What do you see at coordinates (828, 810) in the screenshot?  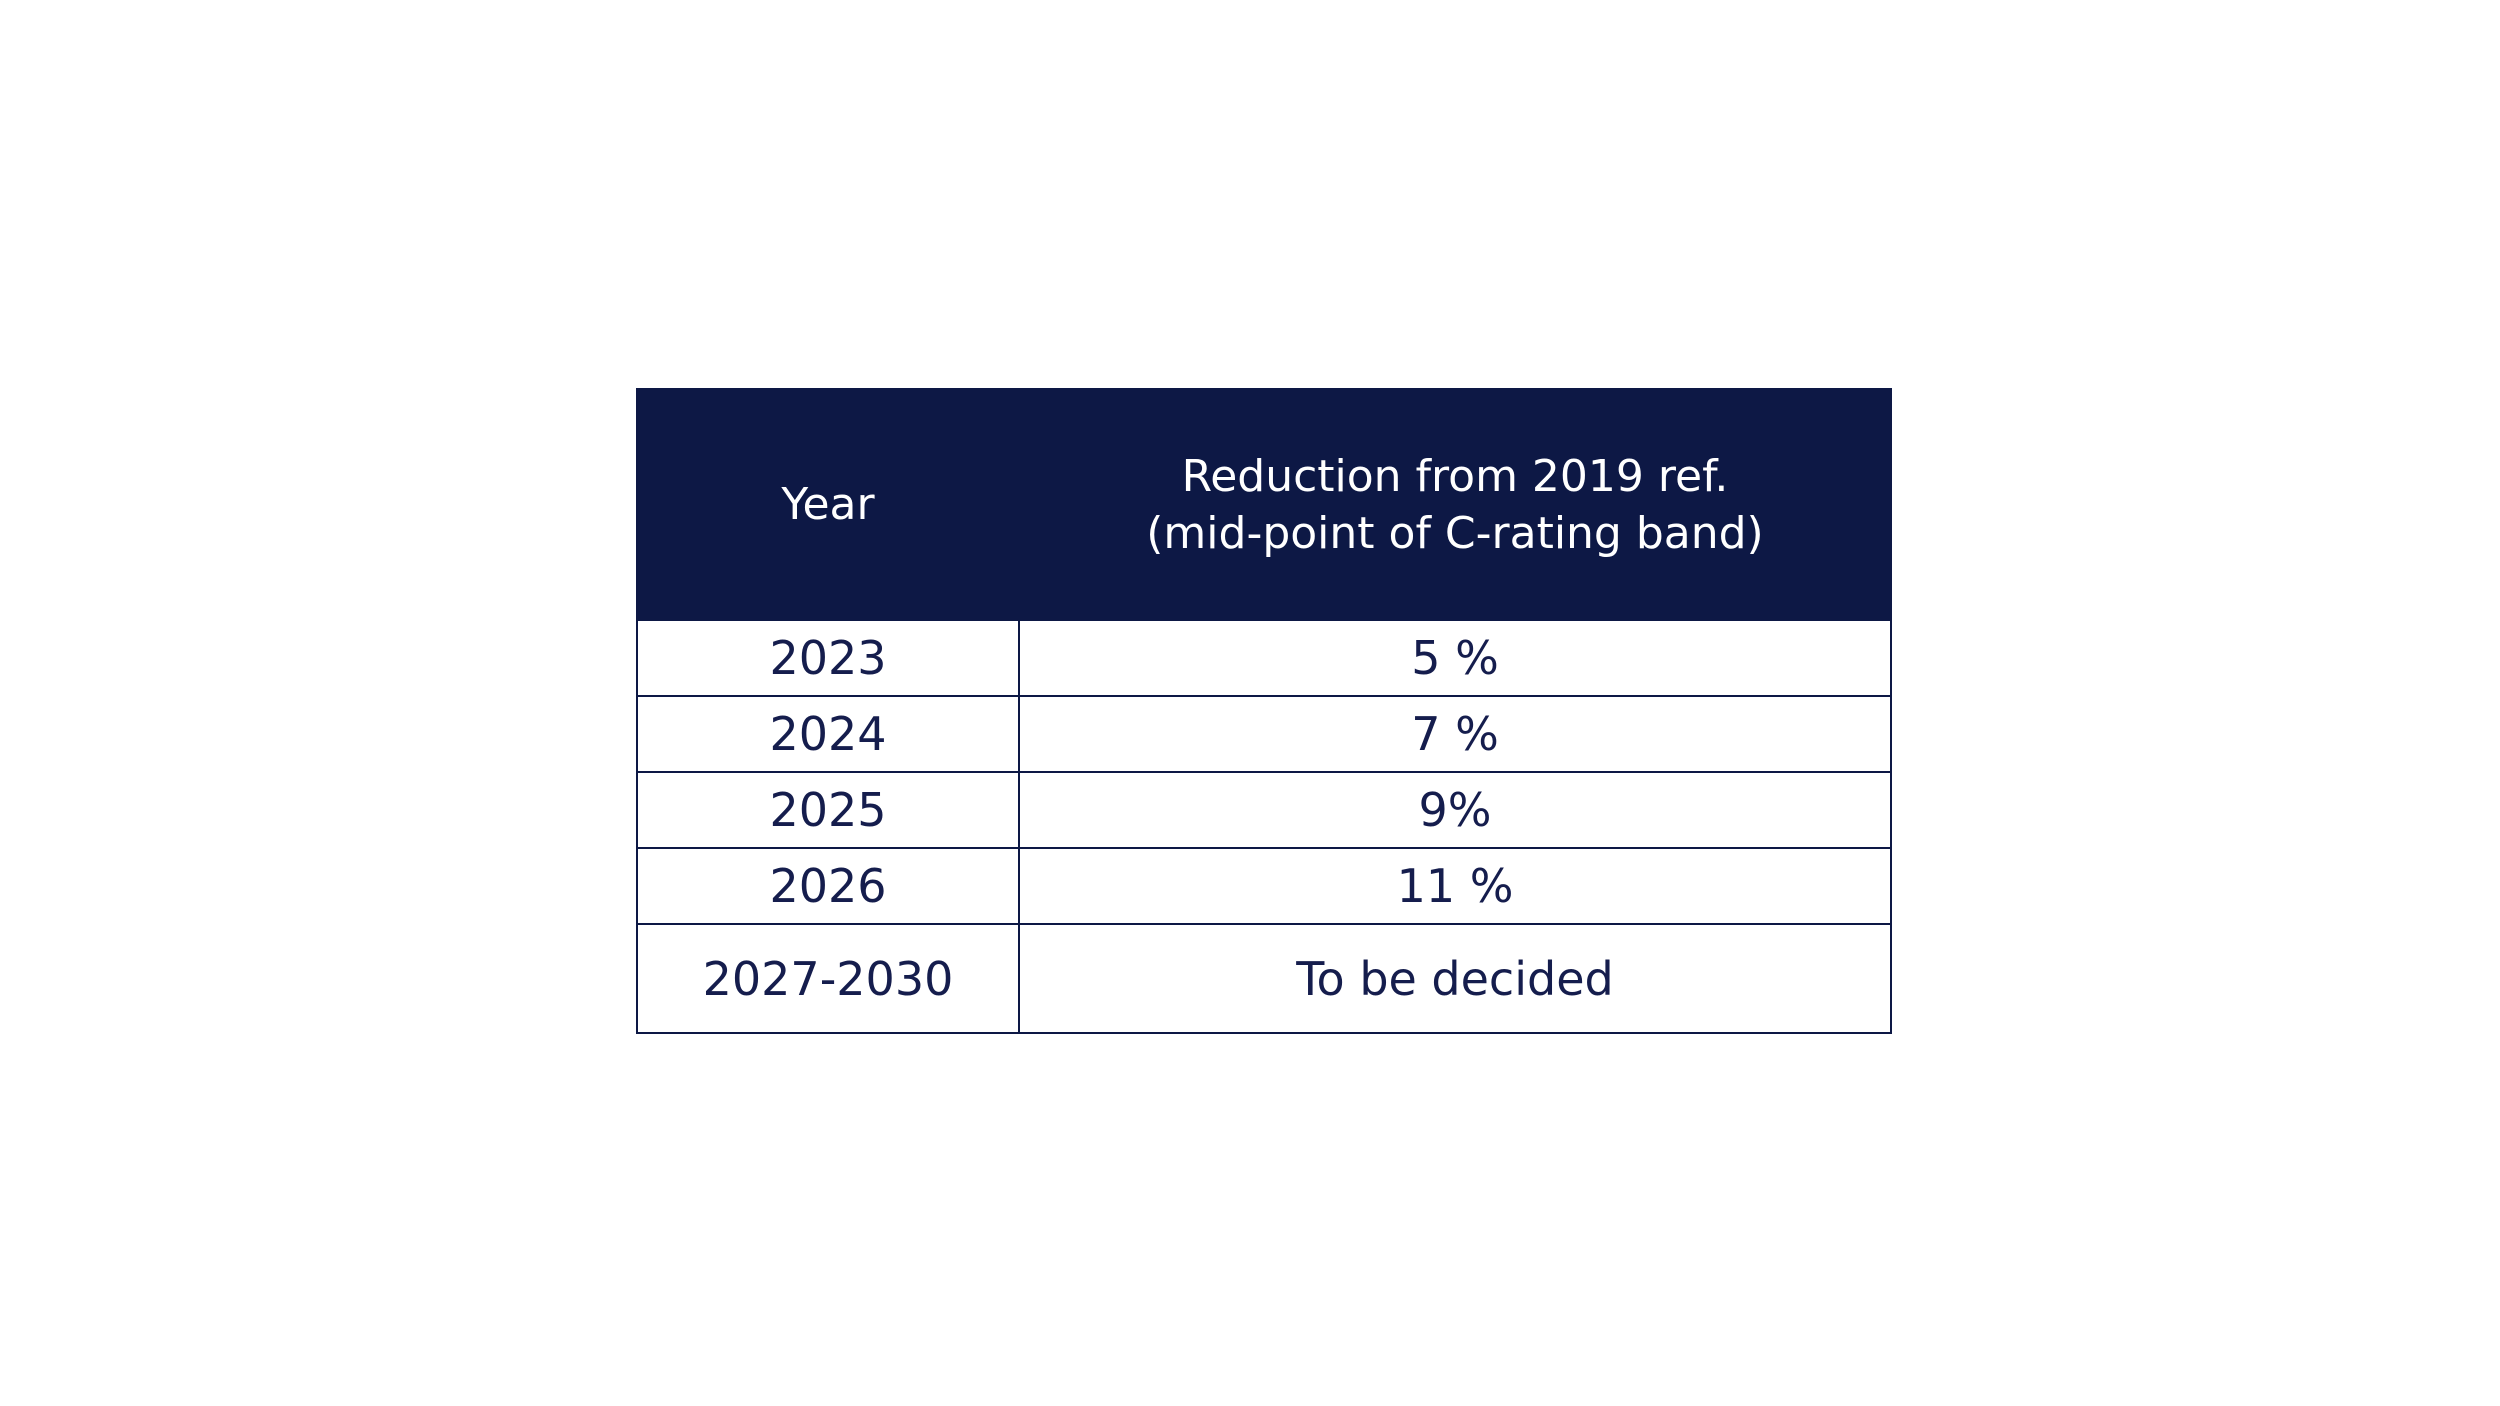 I see `year-cell: 2025` at bounding box center [828, 810].